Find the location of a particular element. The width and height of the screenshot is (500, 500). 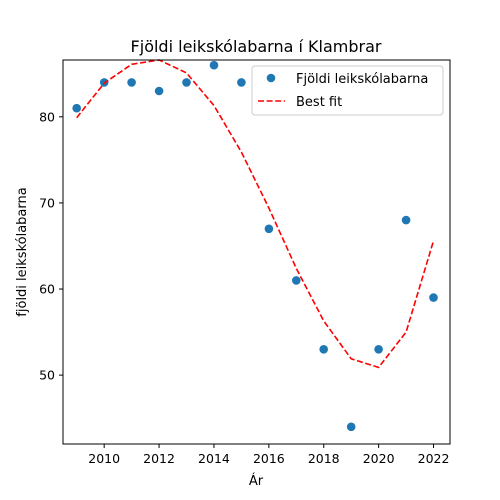

legend-marker-scatter is located at coordinates (271, 78).